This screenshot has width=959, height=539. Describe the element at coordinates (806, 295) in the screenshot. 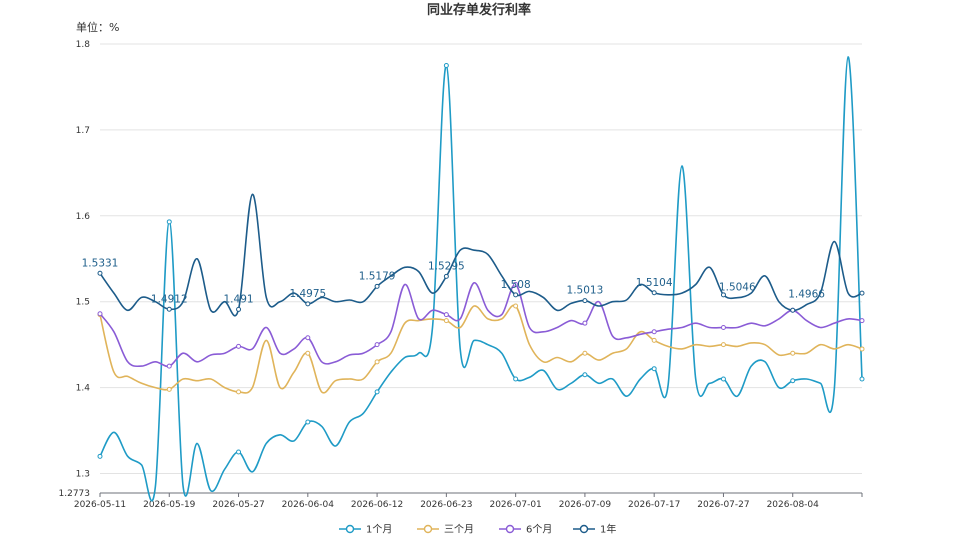

I see `data-label: 1.4966` at that location.